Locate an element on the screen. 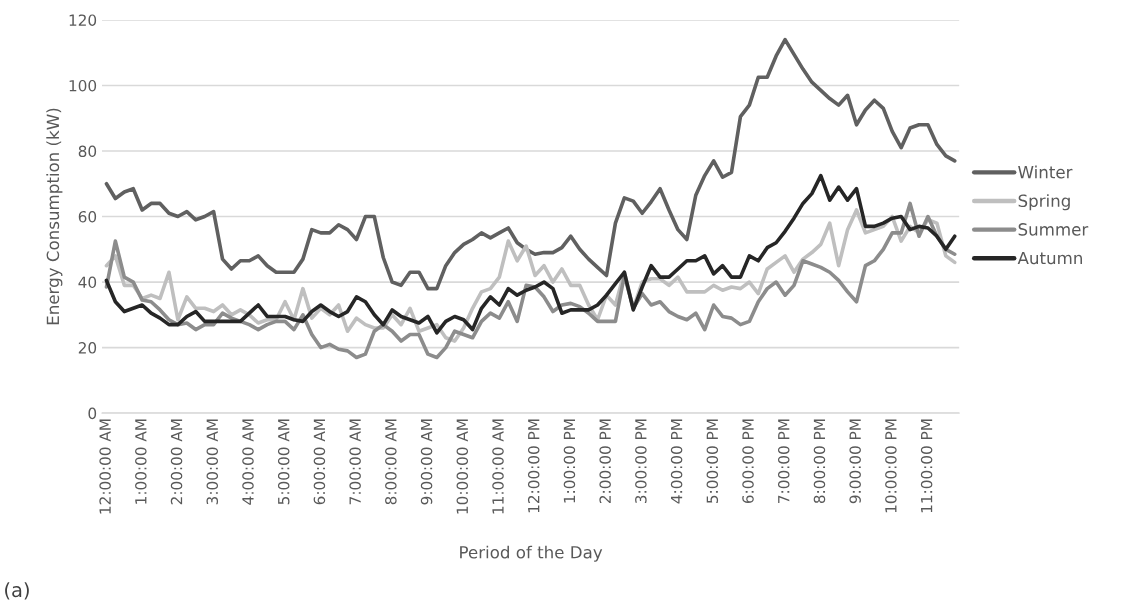  legend-label: Autumn is located at coordinates (1049, 258).